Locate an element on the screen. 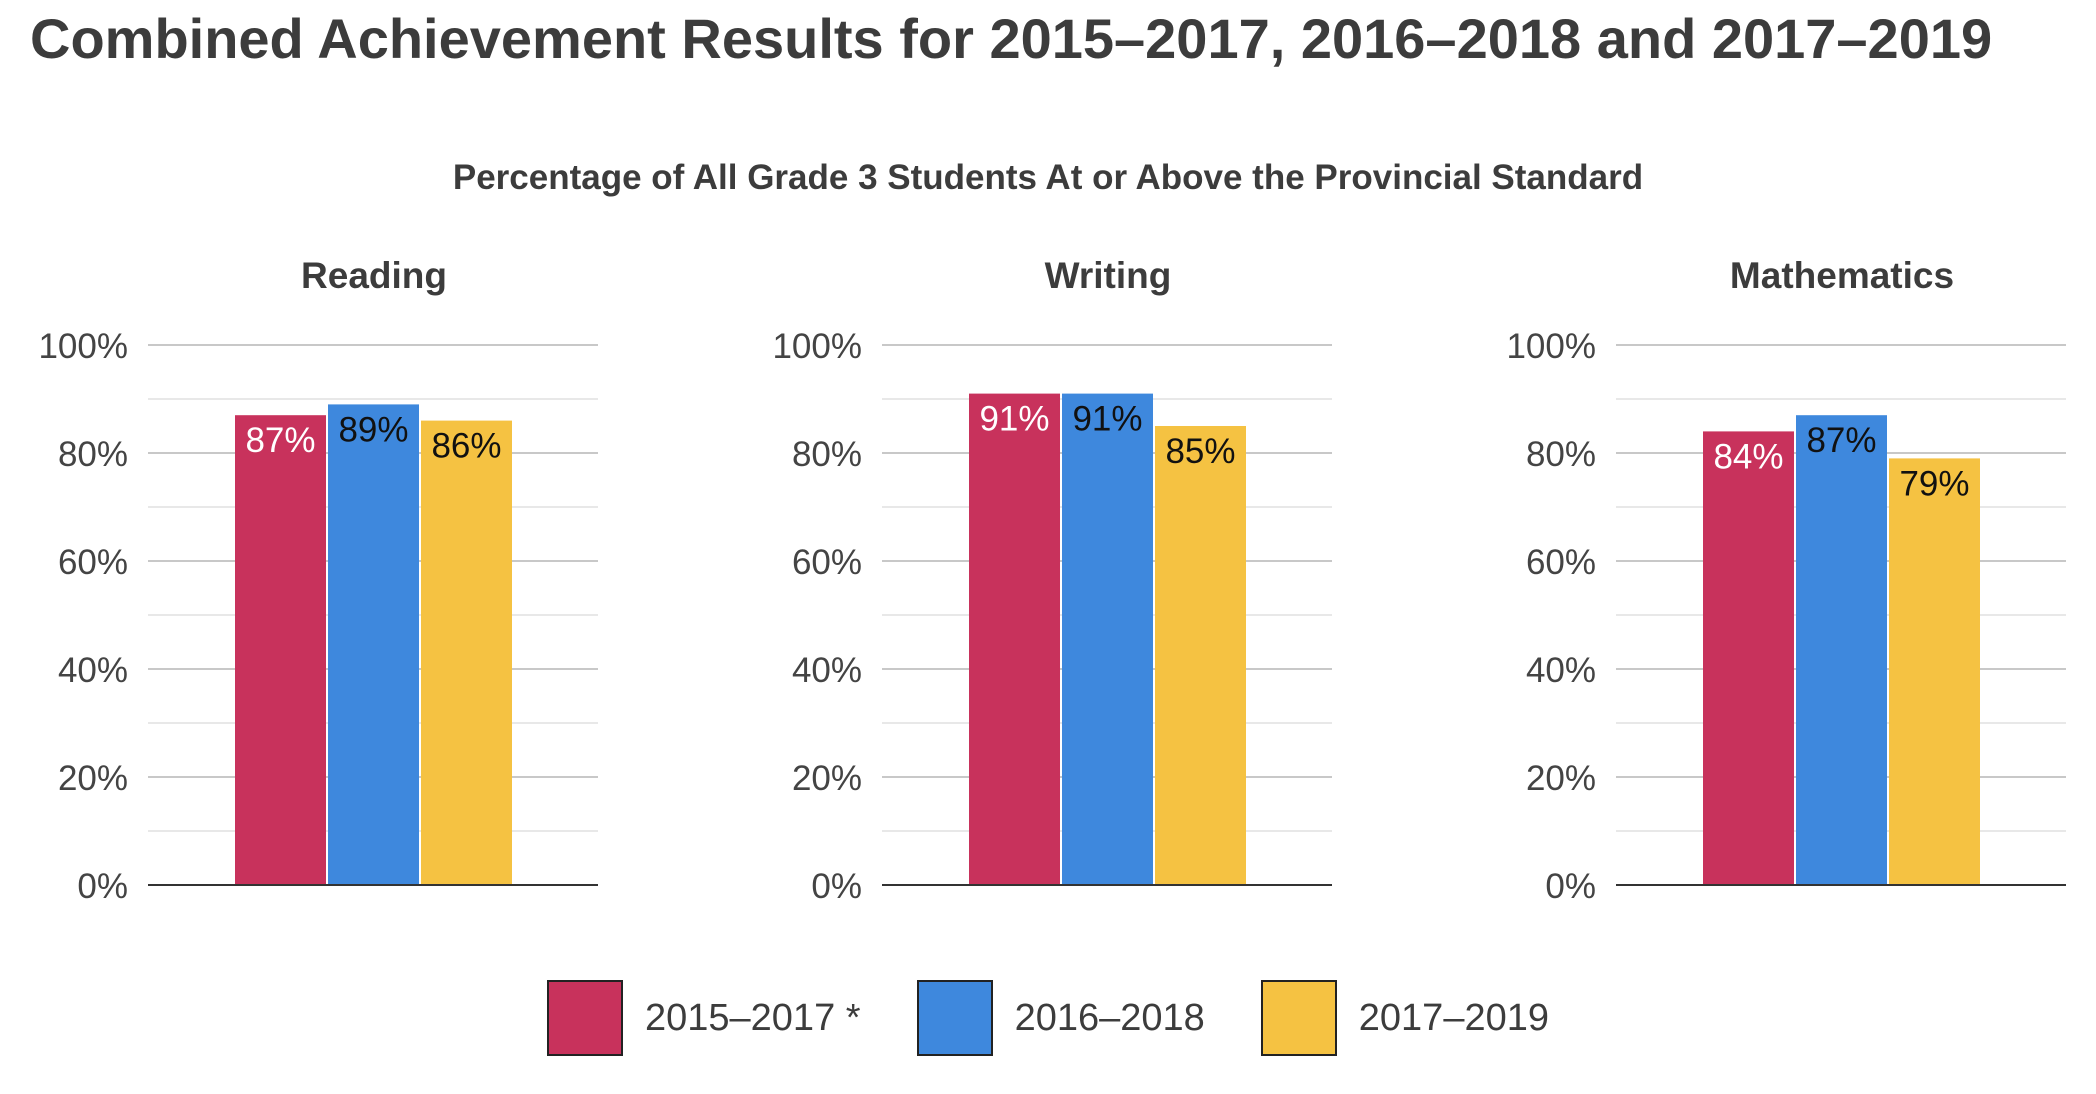  mathematics-ytick-label: 60% is located at coordinates (1561, 562).